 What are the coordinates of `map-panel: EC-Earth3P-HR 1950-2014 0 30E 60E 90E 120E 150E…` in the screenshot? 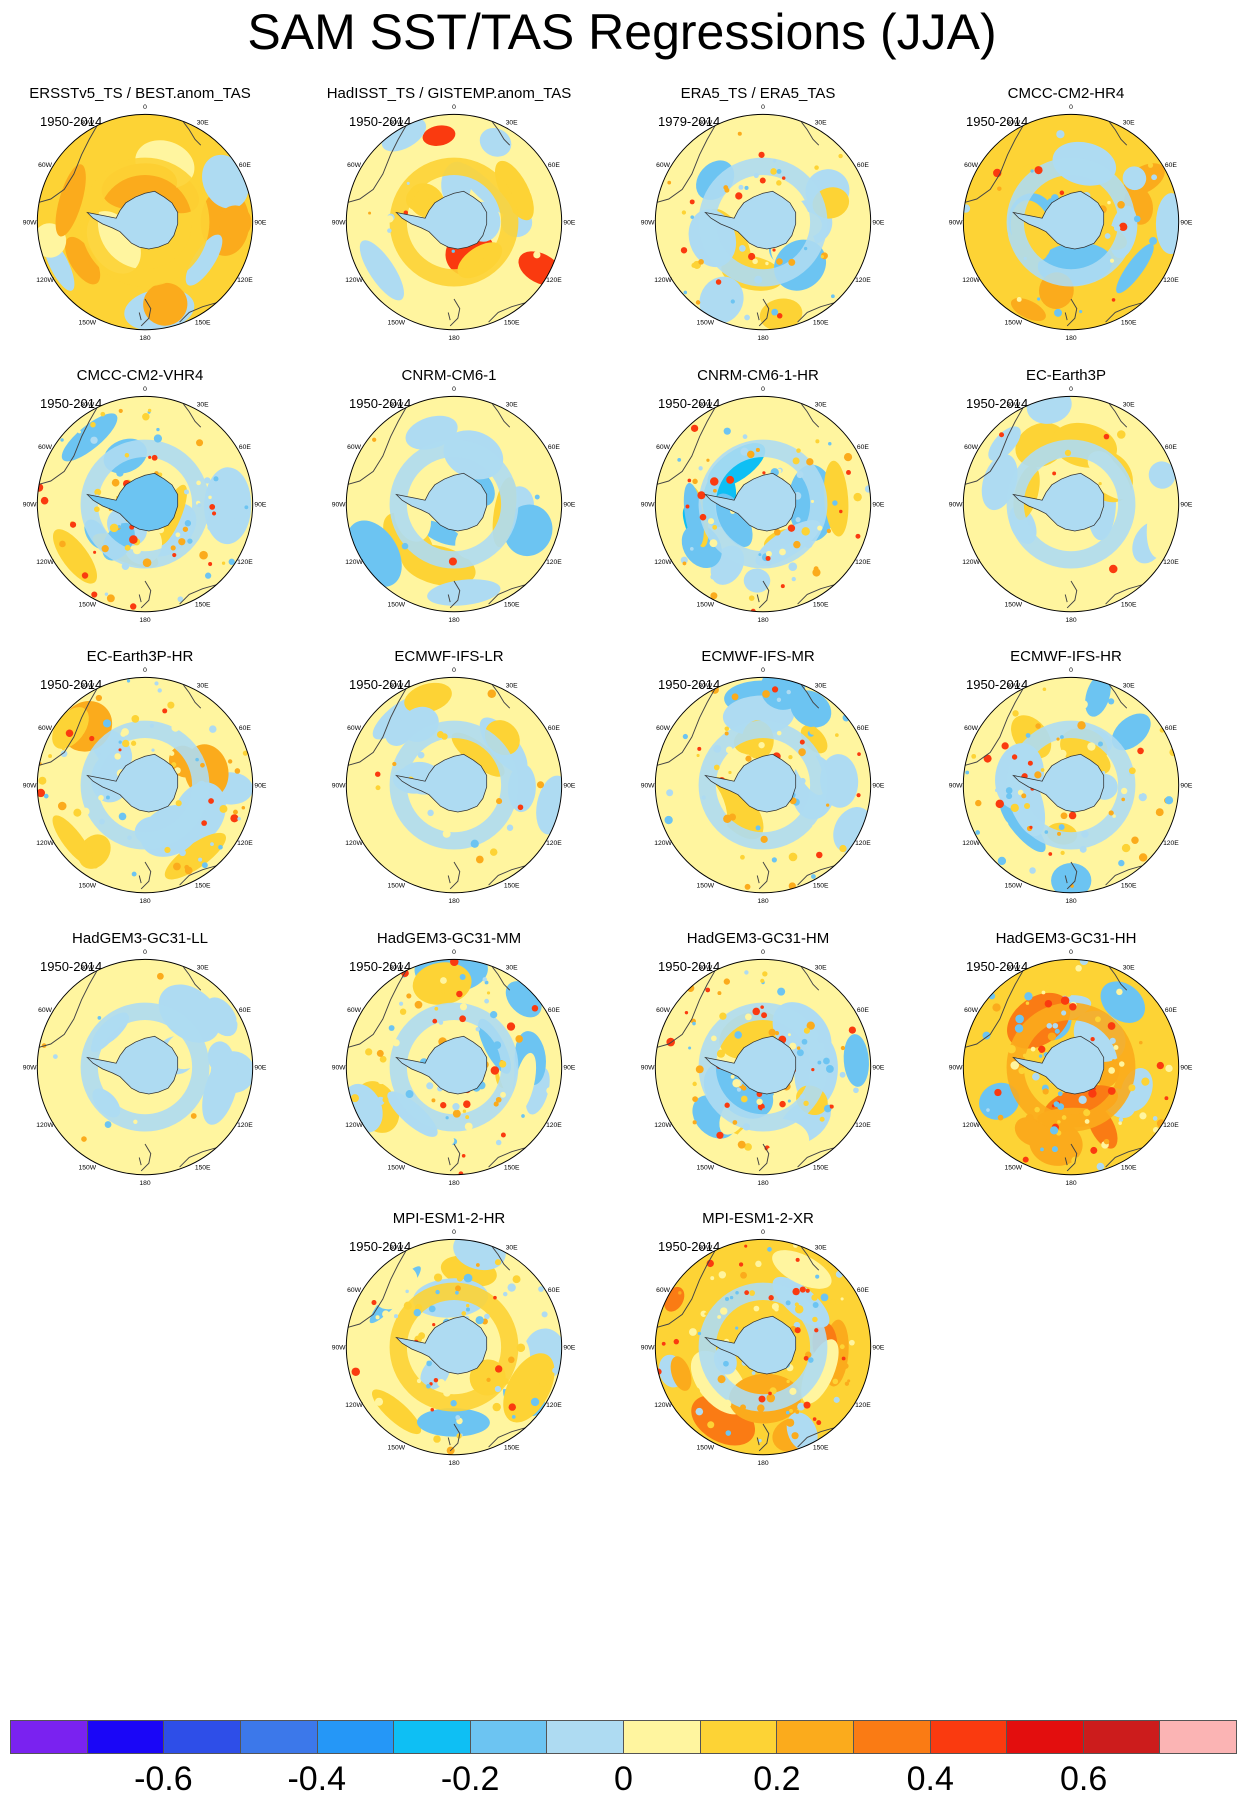 It's located at (170, 808).